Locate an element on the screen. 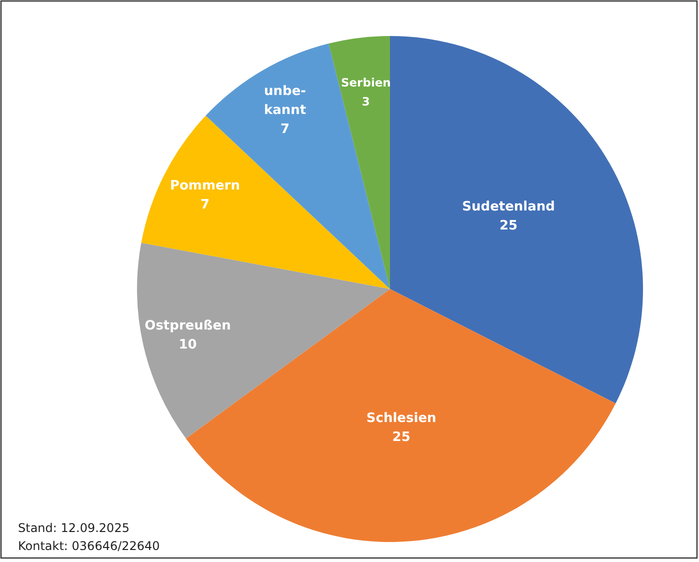  slice-label: Schlesien is located at coordinates (401, 418).